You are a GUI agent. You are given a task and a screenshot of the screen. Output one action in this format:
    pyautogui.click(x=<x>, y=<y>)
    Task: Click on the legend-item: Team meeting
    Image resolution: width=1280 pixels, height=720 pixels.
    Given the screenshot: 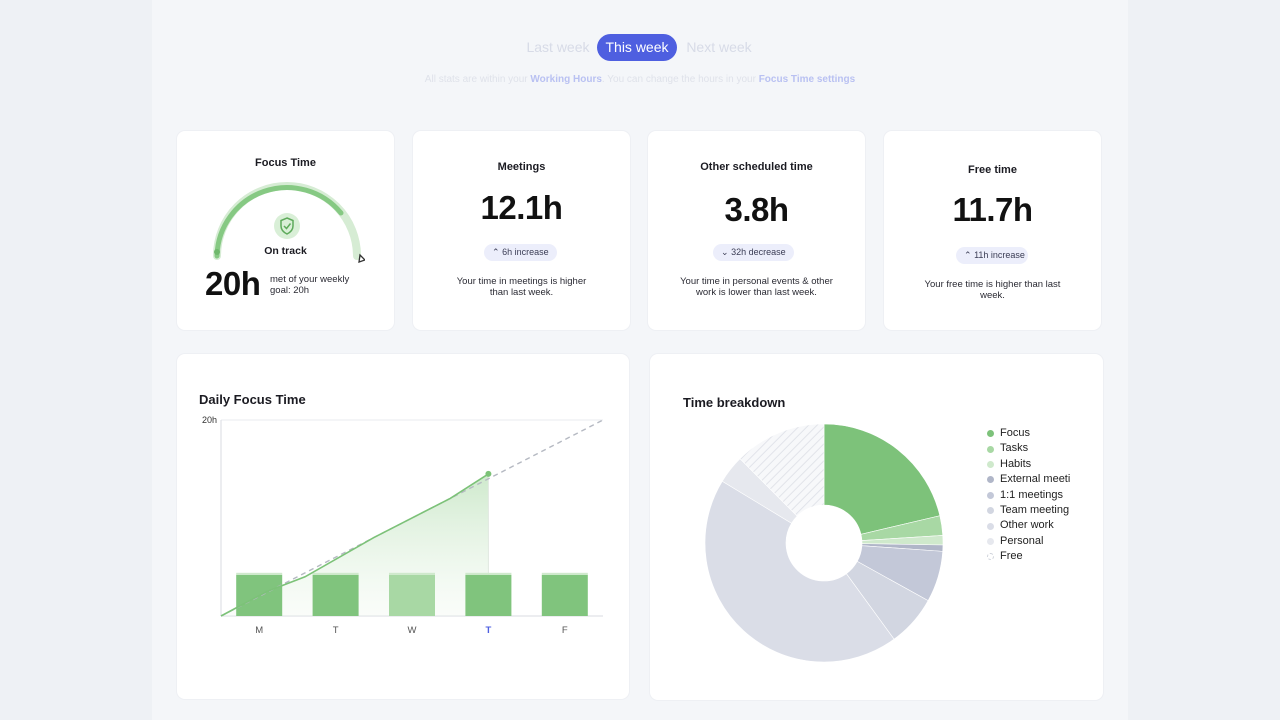 What is the action you would take?
    pyautogui.click(x=1032, y=510)
    